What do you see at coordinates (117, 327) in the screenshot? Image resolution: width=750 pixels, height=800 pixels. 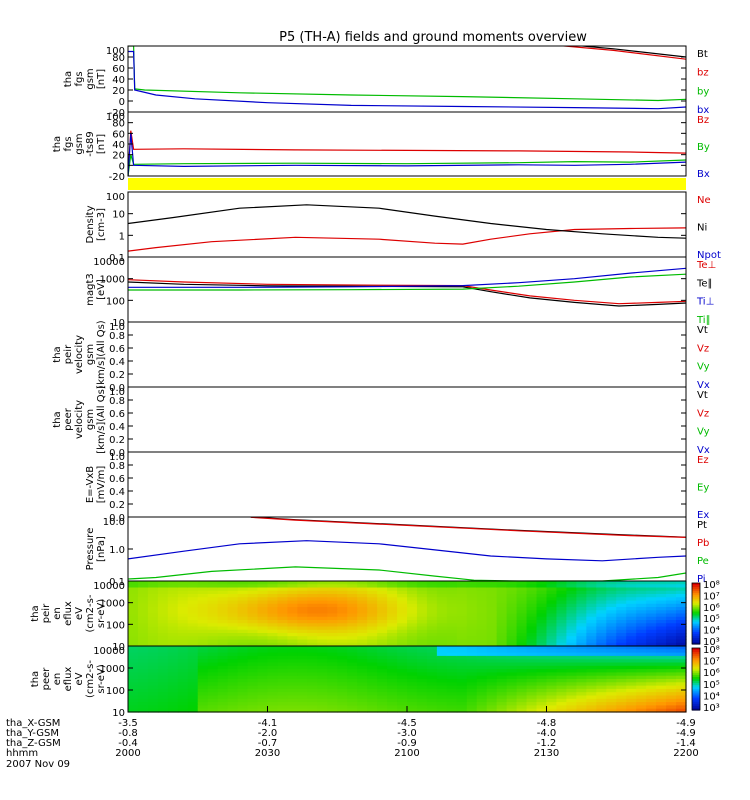 I see `y-tick-label: 1.0` at bounding box center [117, 327].